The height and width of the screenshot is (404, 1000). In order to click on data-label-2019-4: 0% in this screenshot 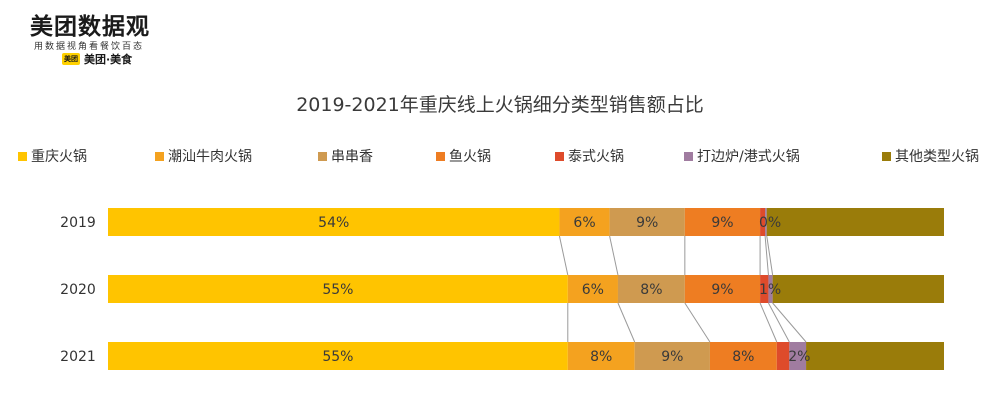, I will do `click(770, 223)`.